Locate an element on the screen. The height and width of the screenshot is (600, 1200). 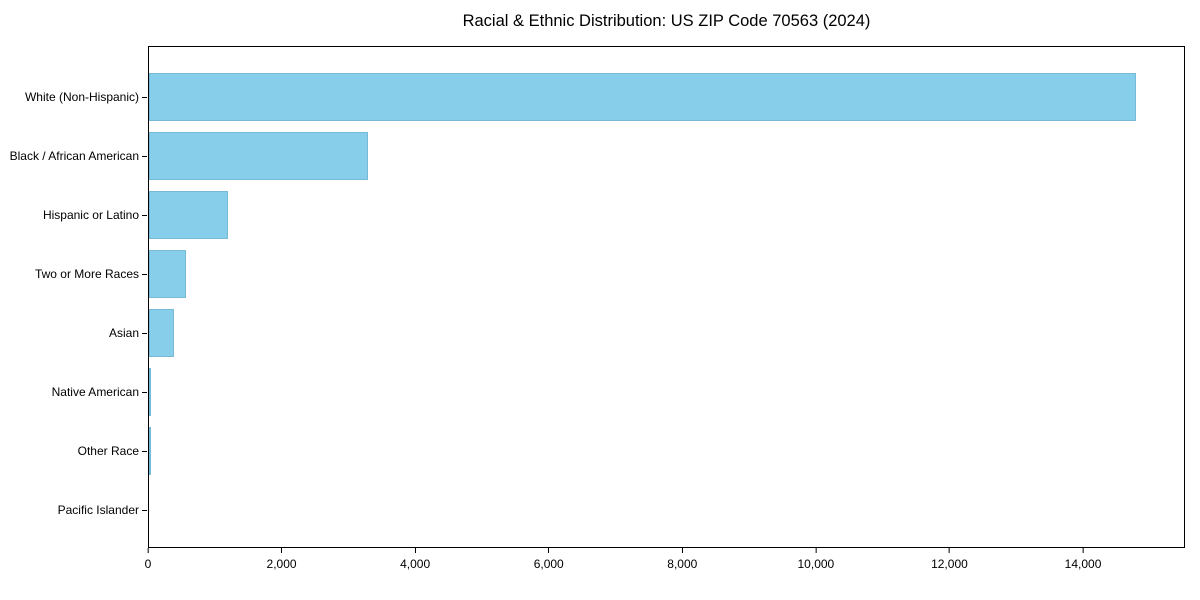
x-tick: 10,000 is located at coordinates (816, 559).